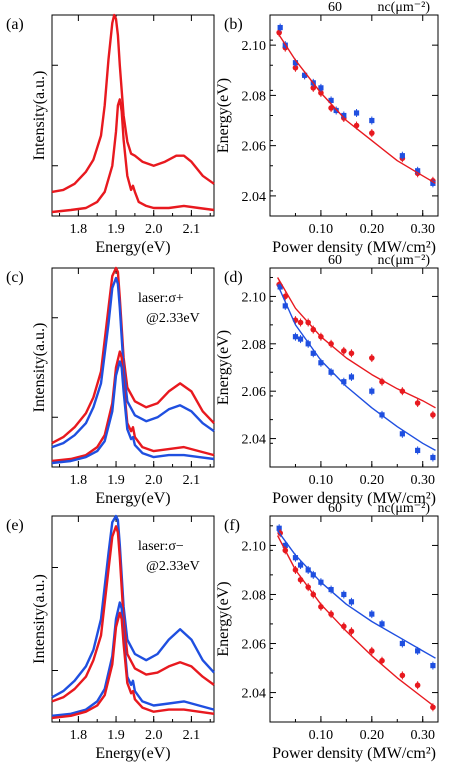  I want to click on panel-label: (f), so click(232, 525).